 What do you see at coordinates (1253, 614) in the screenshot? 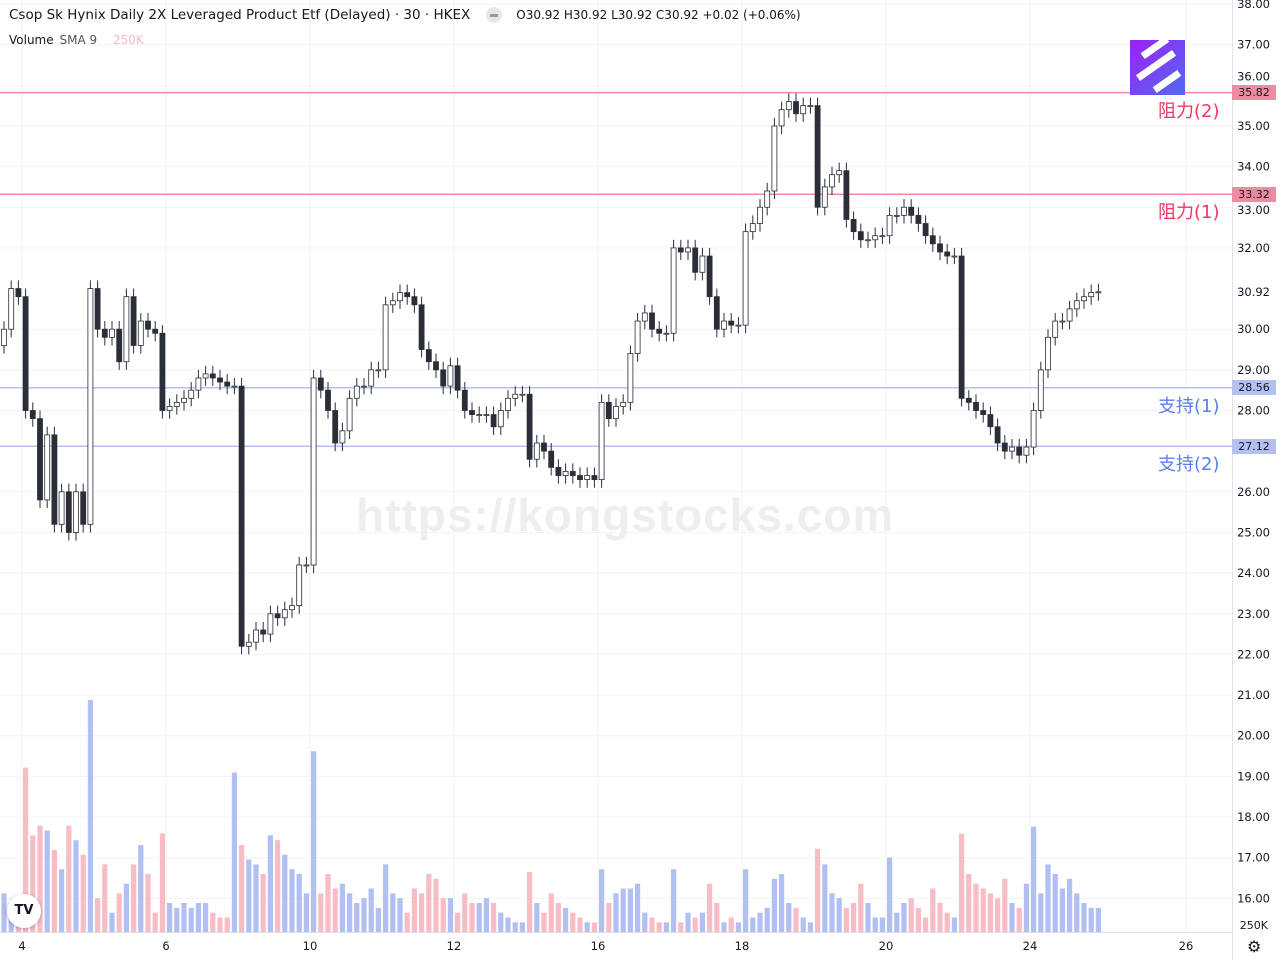
I see `y-tick-label: 23.00` at bounding box center [1253, 614].